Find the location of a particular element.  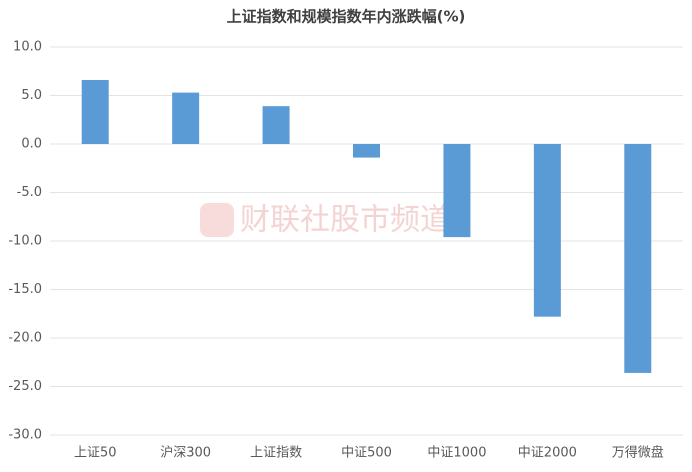

x-tick-label: 万得微盘 is located at coordinates (638, 453).